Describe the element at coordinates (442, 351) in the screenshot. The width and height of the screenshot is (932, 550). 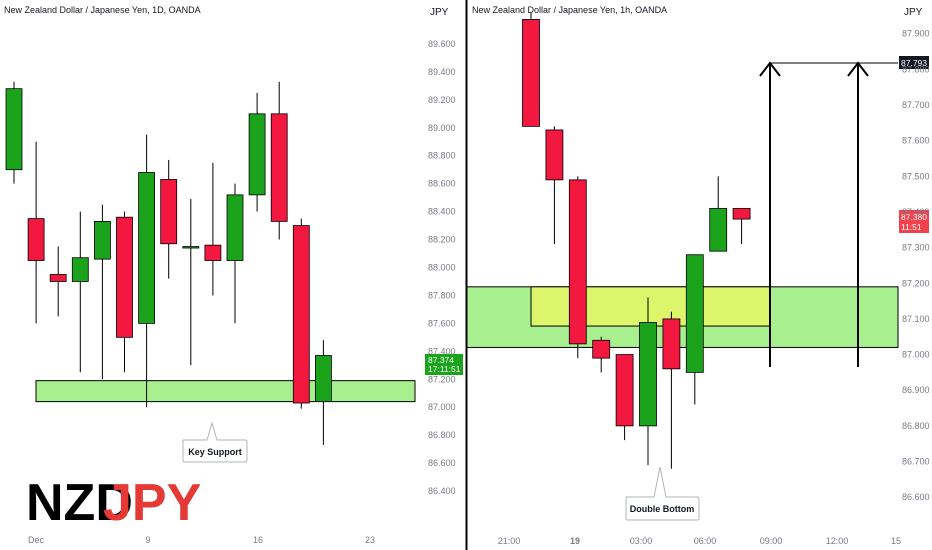
I see `y-tick-label: 87.400` at that location.